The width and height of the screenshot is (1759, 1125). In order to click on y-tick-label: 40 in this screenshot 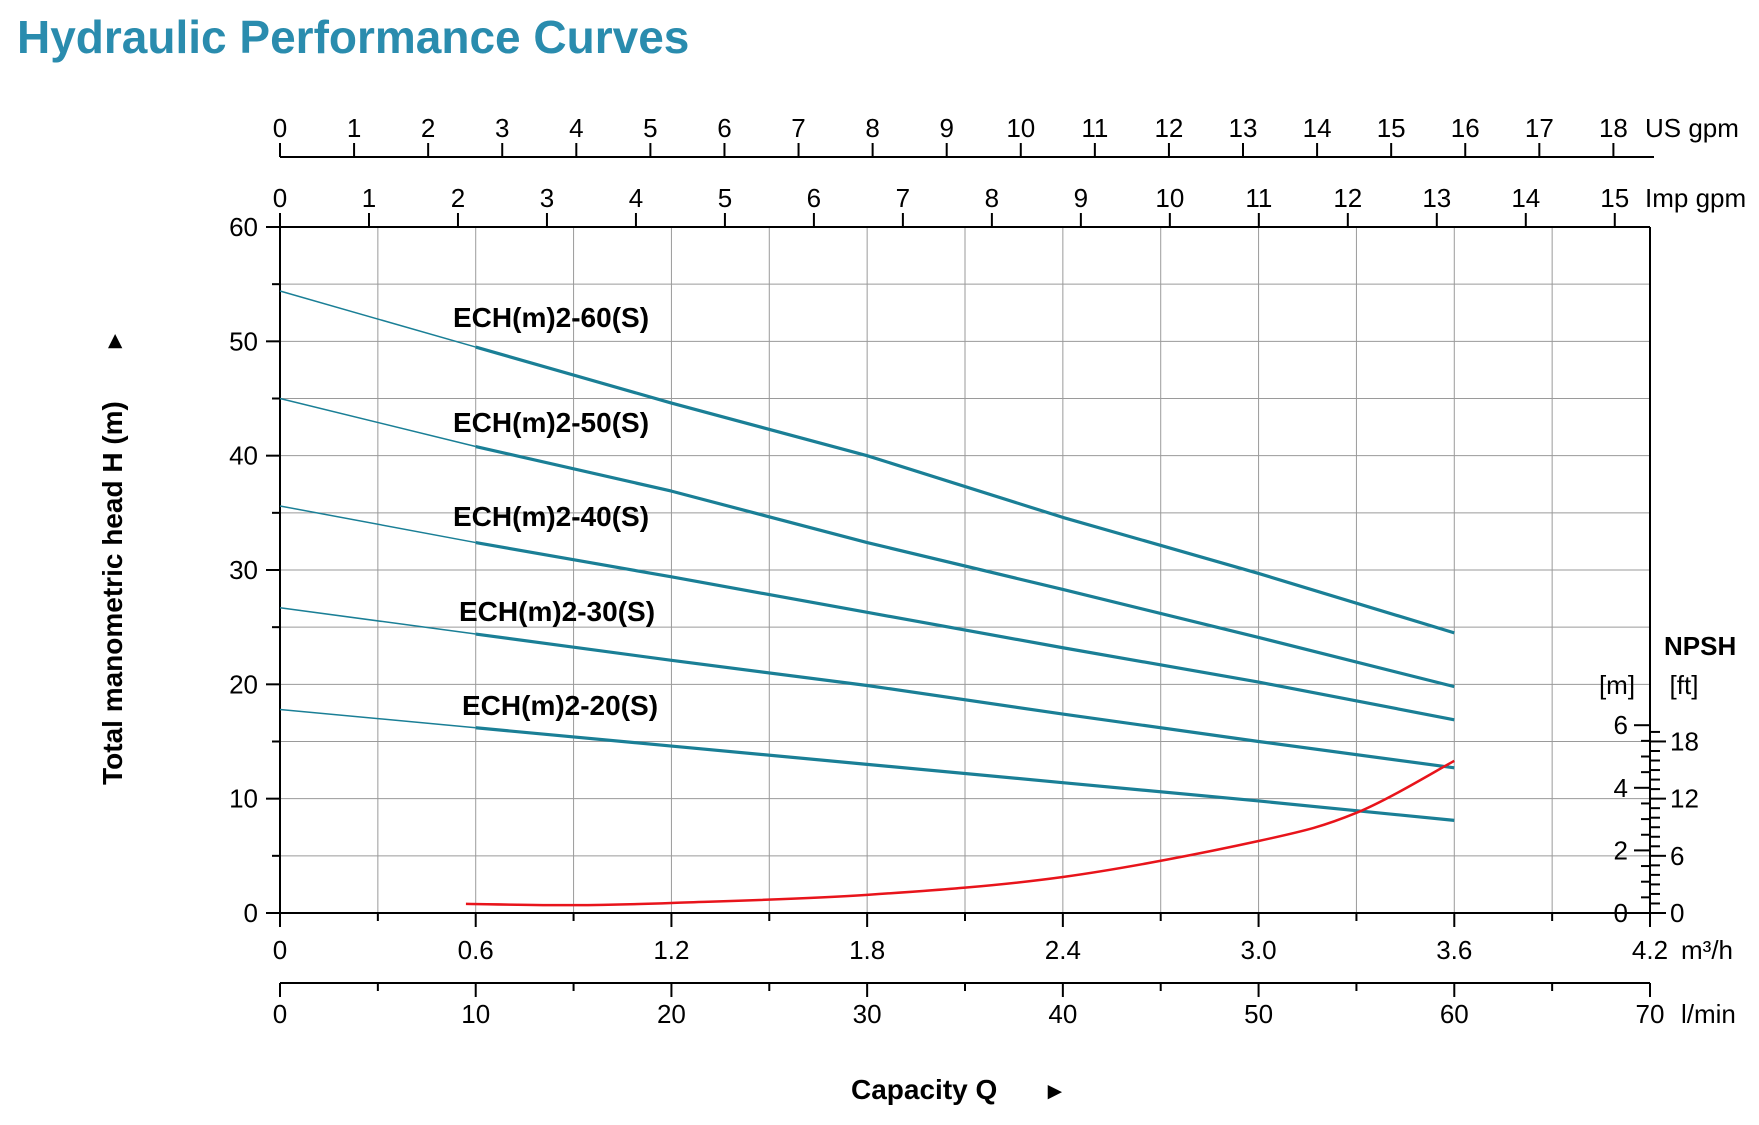, I will do `click(243, 456)`.